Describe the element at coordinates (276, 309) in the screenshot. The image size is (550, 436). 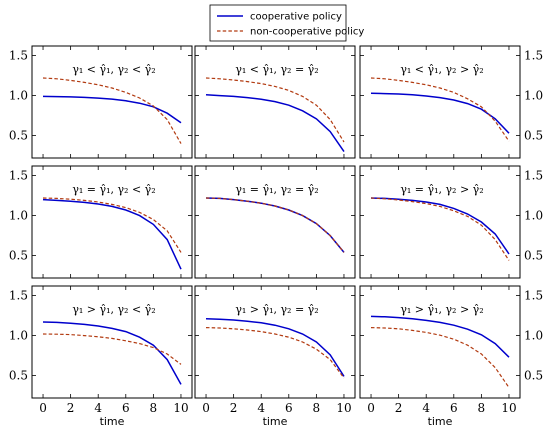
I see `panel-title: γ₁ > γ̂₁, γ₂ = γ̂₂` at that location.